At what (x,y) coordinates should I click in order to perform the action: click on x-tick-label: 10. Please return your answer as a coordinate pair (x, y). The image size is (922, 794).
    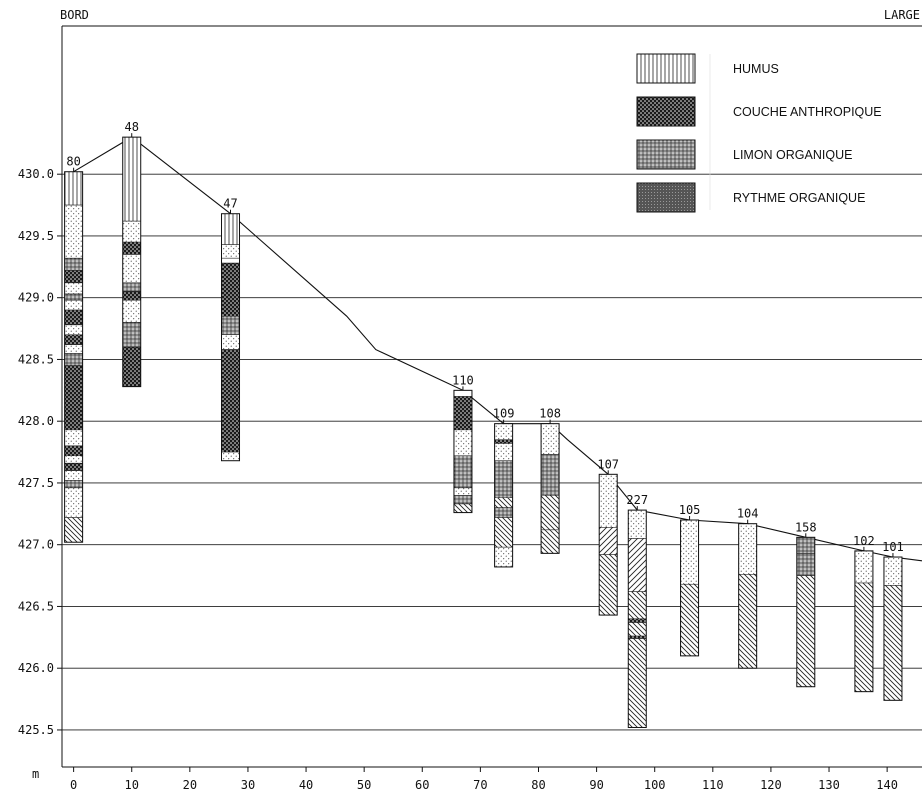
    Looking at the image, I should click on (132, 785).